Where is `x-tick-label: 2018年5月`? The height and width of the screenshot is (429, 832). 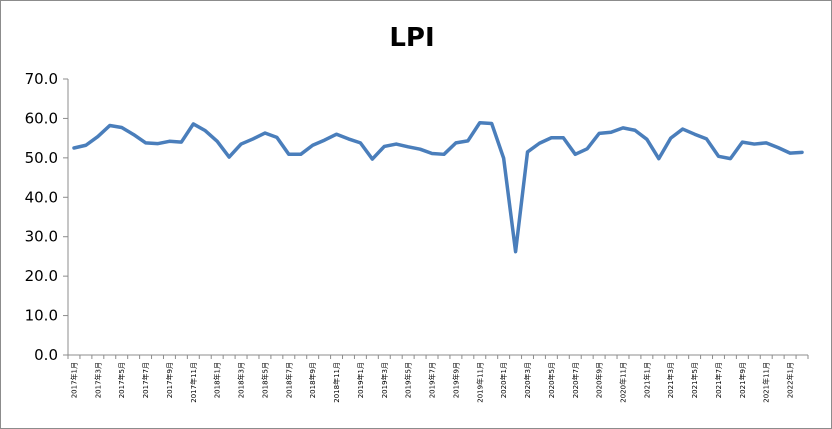 x-tick-label: 2018年5月 is located at coordinates (264, 380).